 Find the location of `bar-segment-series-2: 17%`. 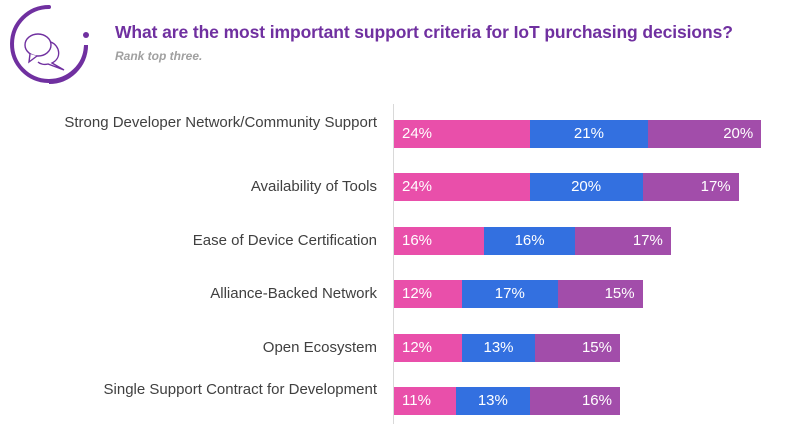

bar-segment-series-2: 17% is located at coordinates (509, 294).